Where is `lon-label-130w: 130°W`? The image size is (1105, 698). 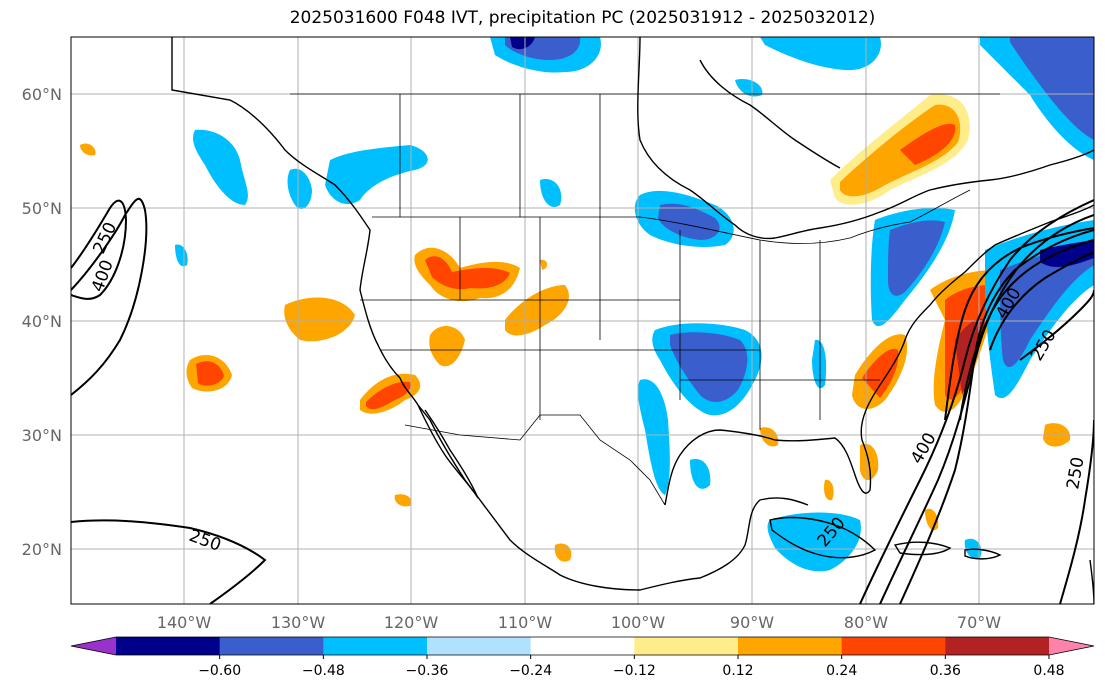
lon-label-130w: 130°W is located at coordinates (298, 622).